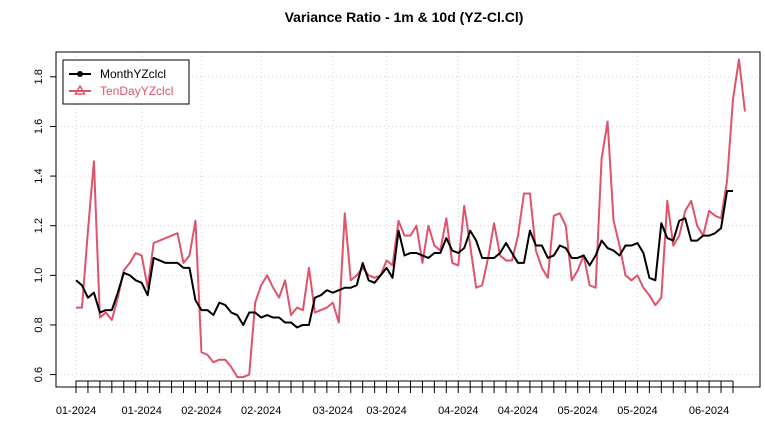 The image size is (765, 429). Describe the element at coordinates (39, 374) in the screenshot. I see `y-tick-label: 0.6` at that location.